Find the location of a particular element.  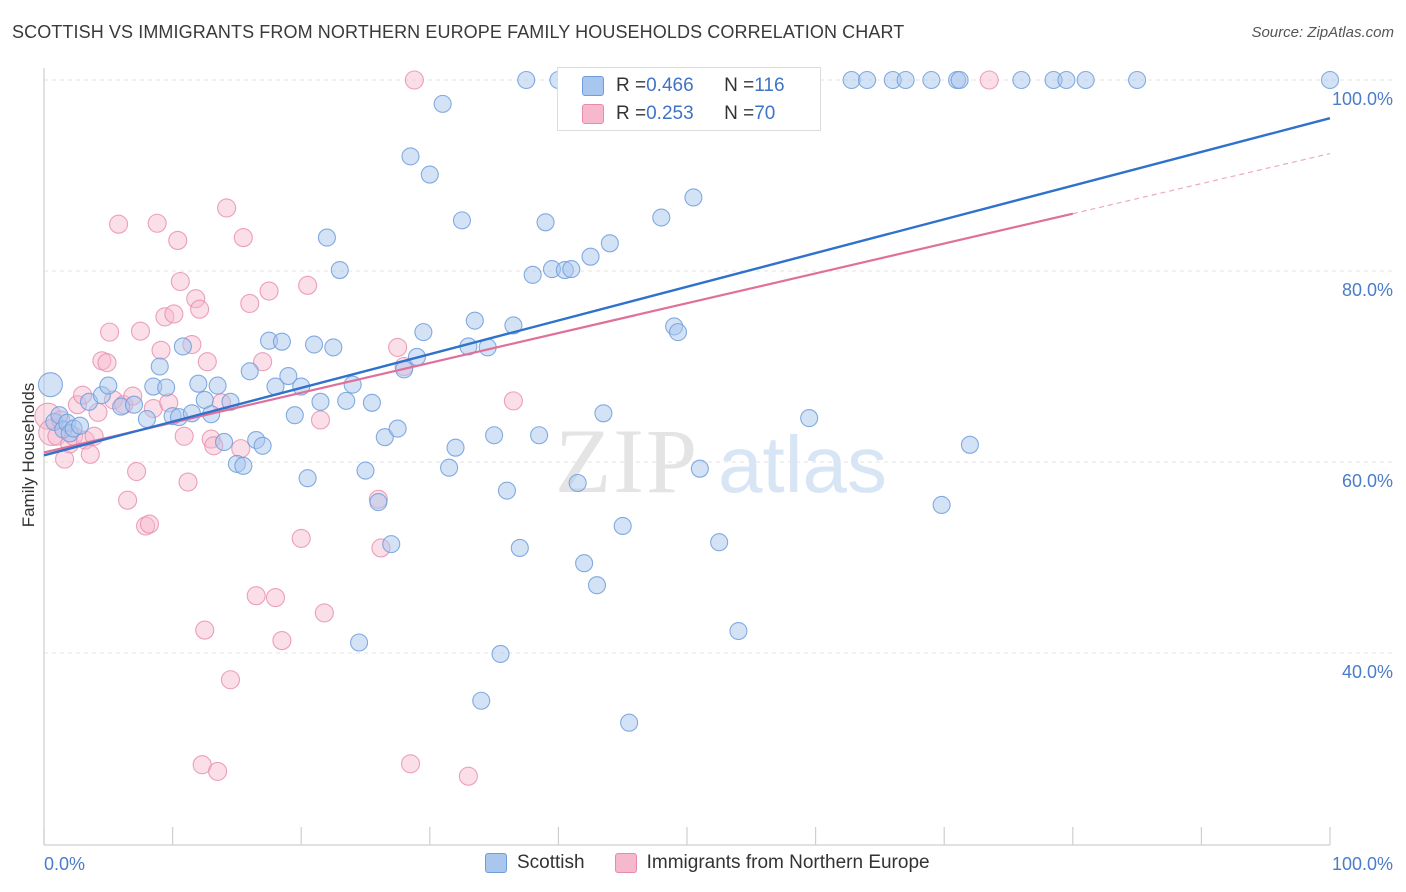

x-tick-labels: 0.0% 100.0% is located at coordinates (718, 864).